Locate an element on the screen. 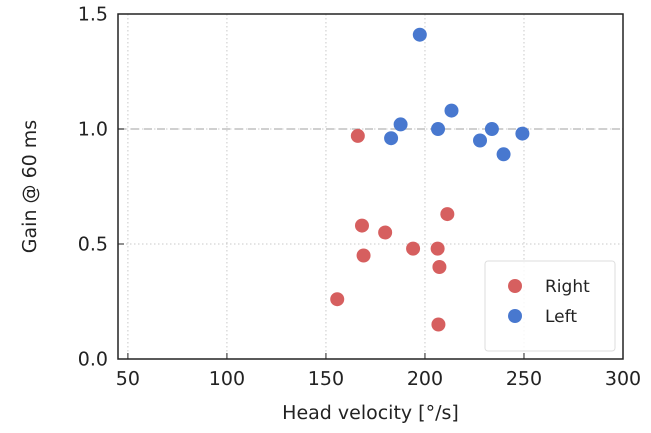  y-tick-label: 1.0 is located at coordinates (93, 129).